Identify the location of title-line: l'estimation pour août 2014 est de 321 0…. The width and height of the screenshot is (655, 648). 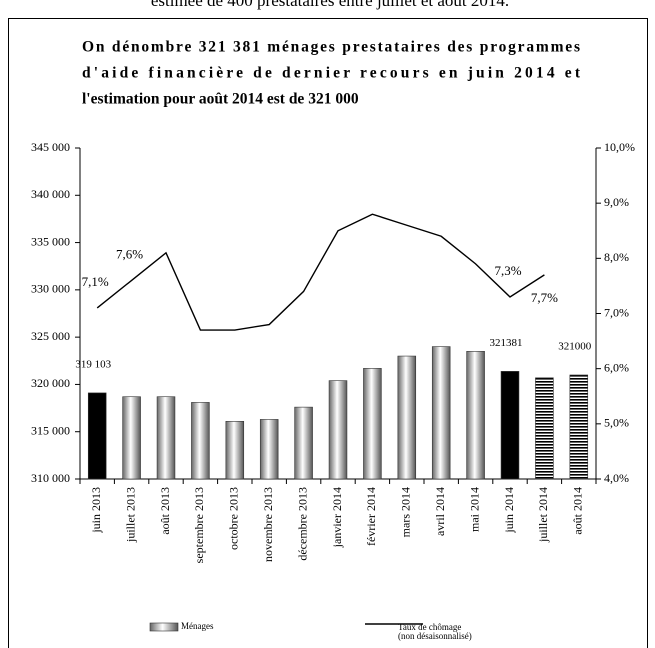
(220, 99).